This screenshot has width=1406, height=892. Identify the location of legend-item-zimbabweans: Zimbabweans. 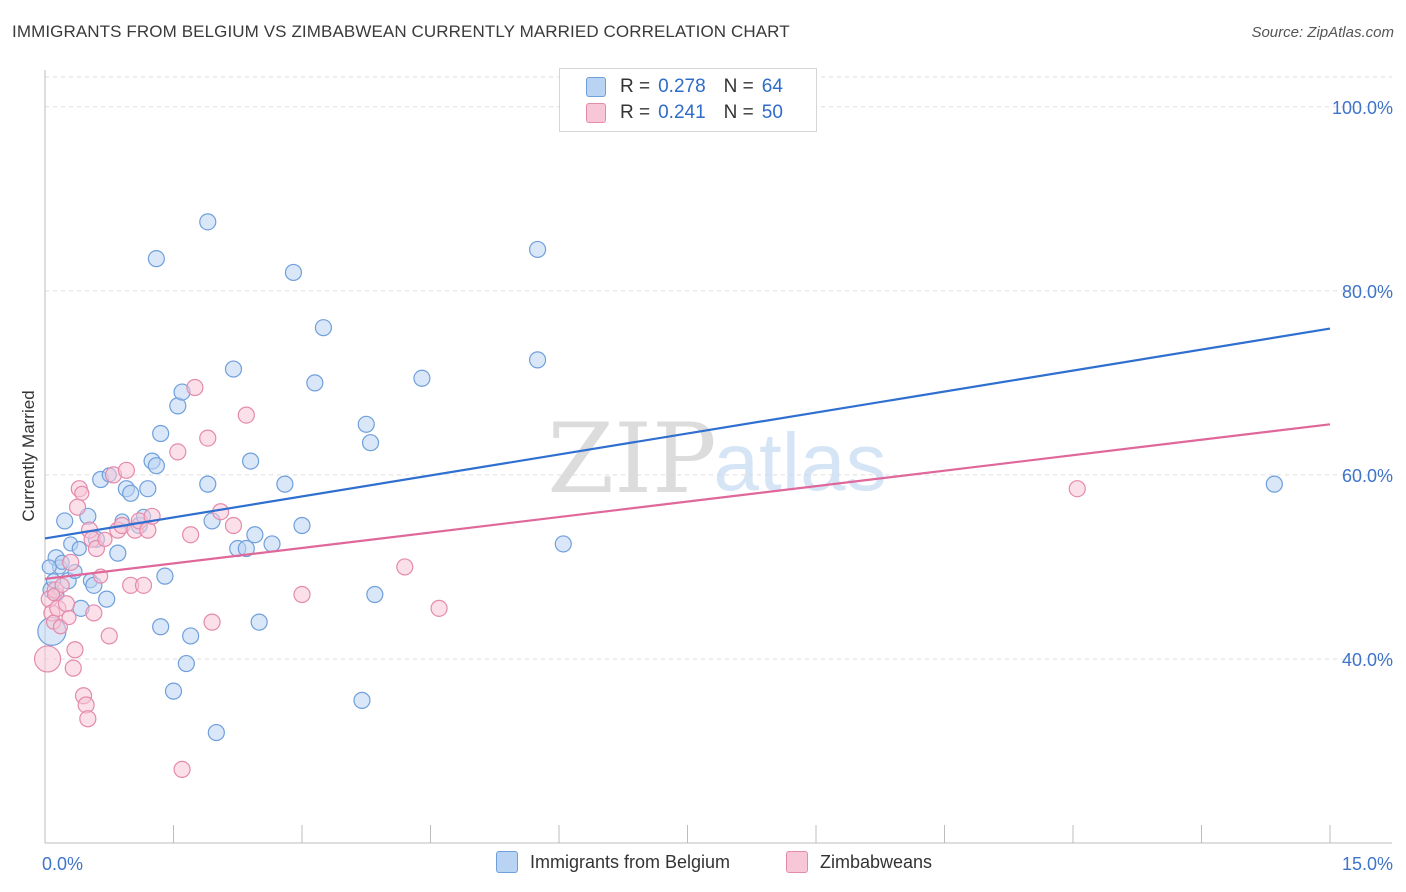
(859, 862).